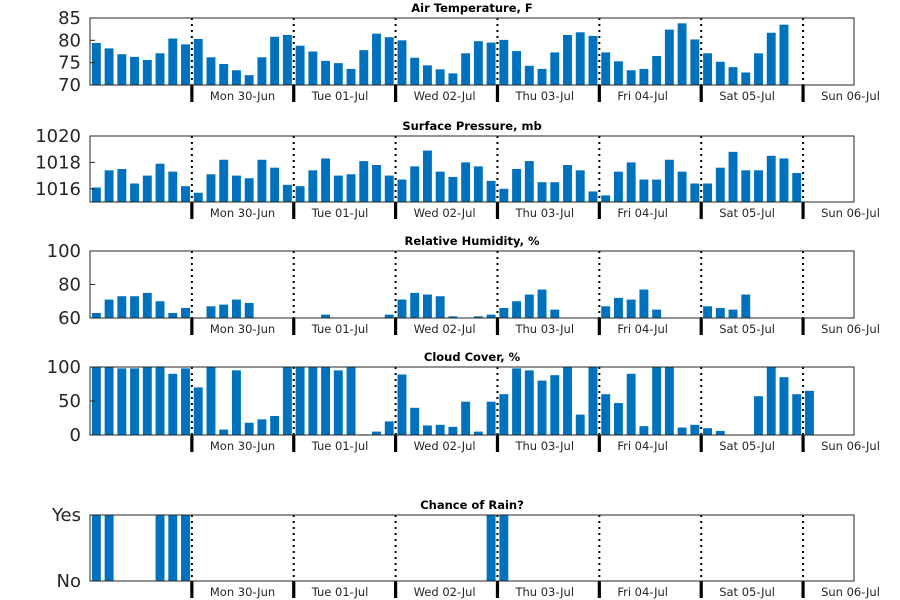  What do you see at coordinates (69, 40) in the screenshot?
I see `y-tick-label: 80` at bounding box center [69, 40].